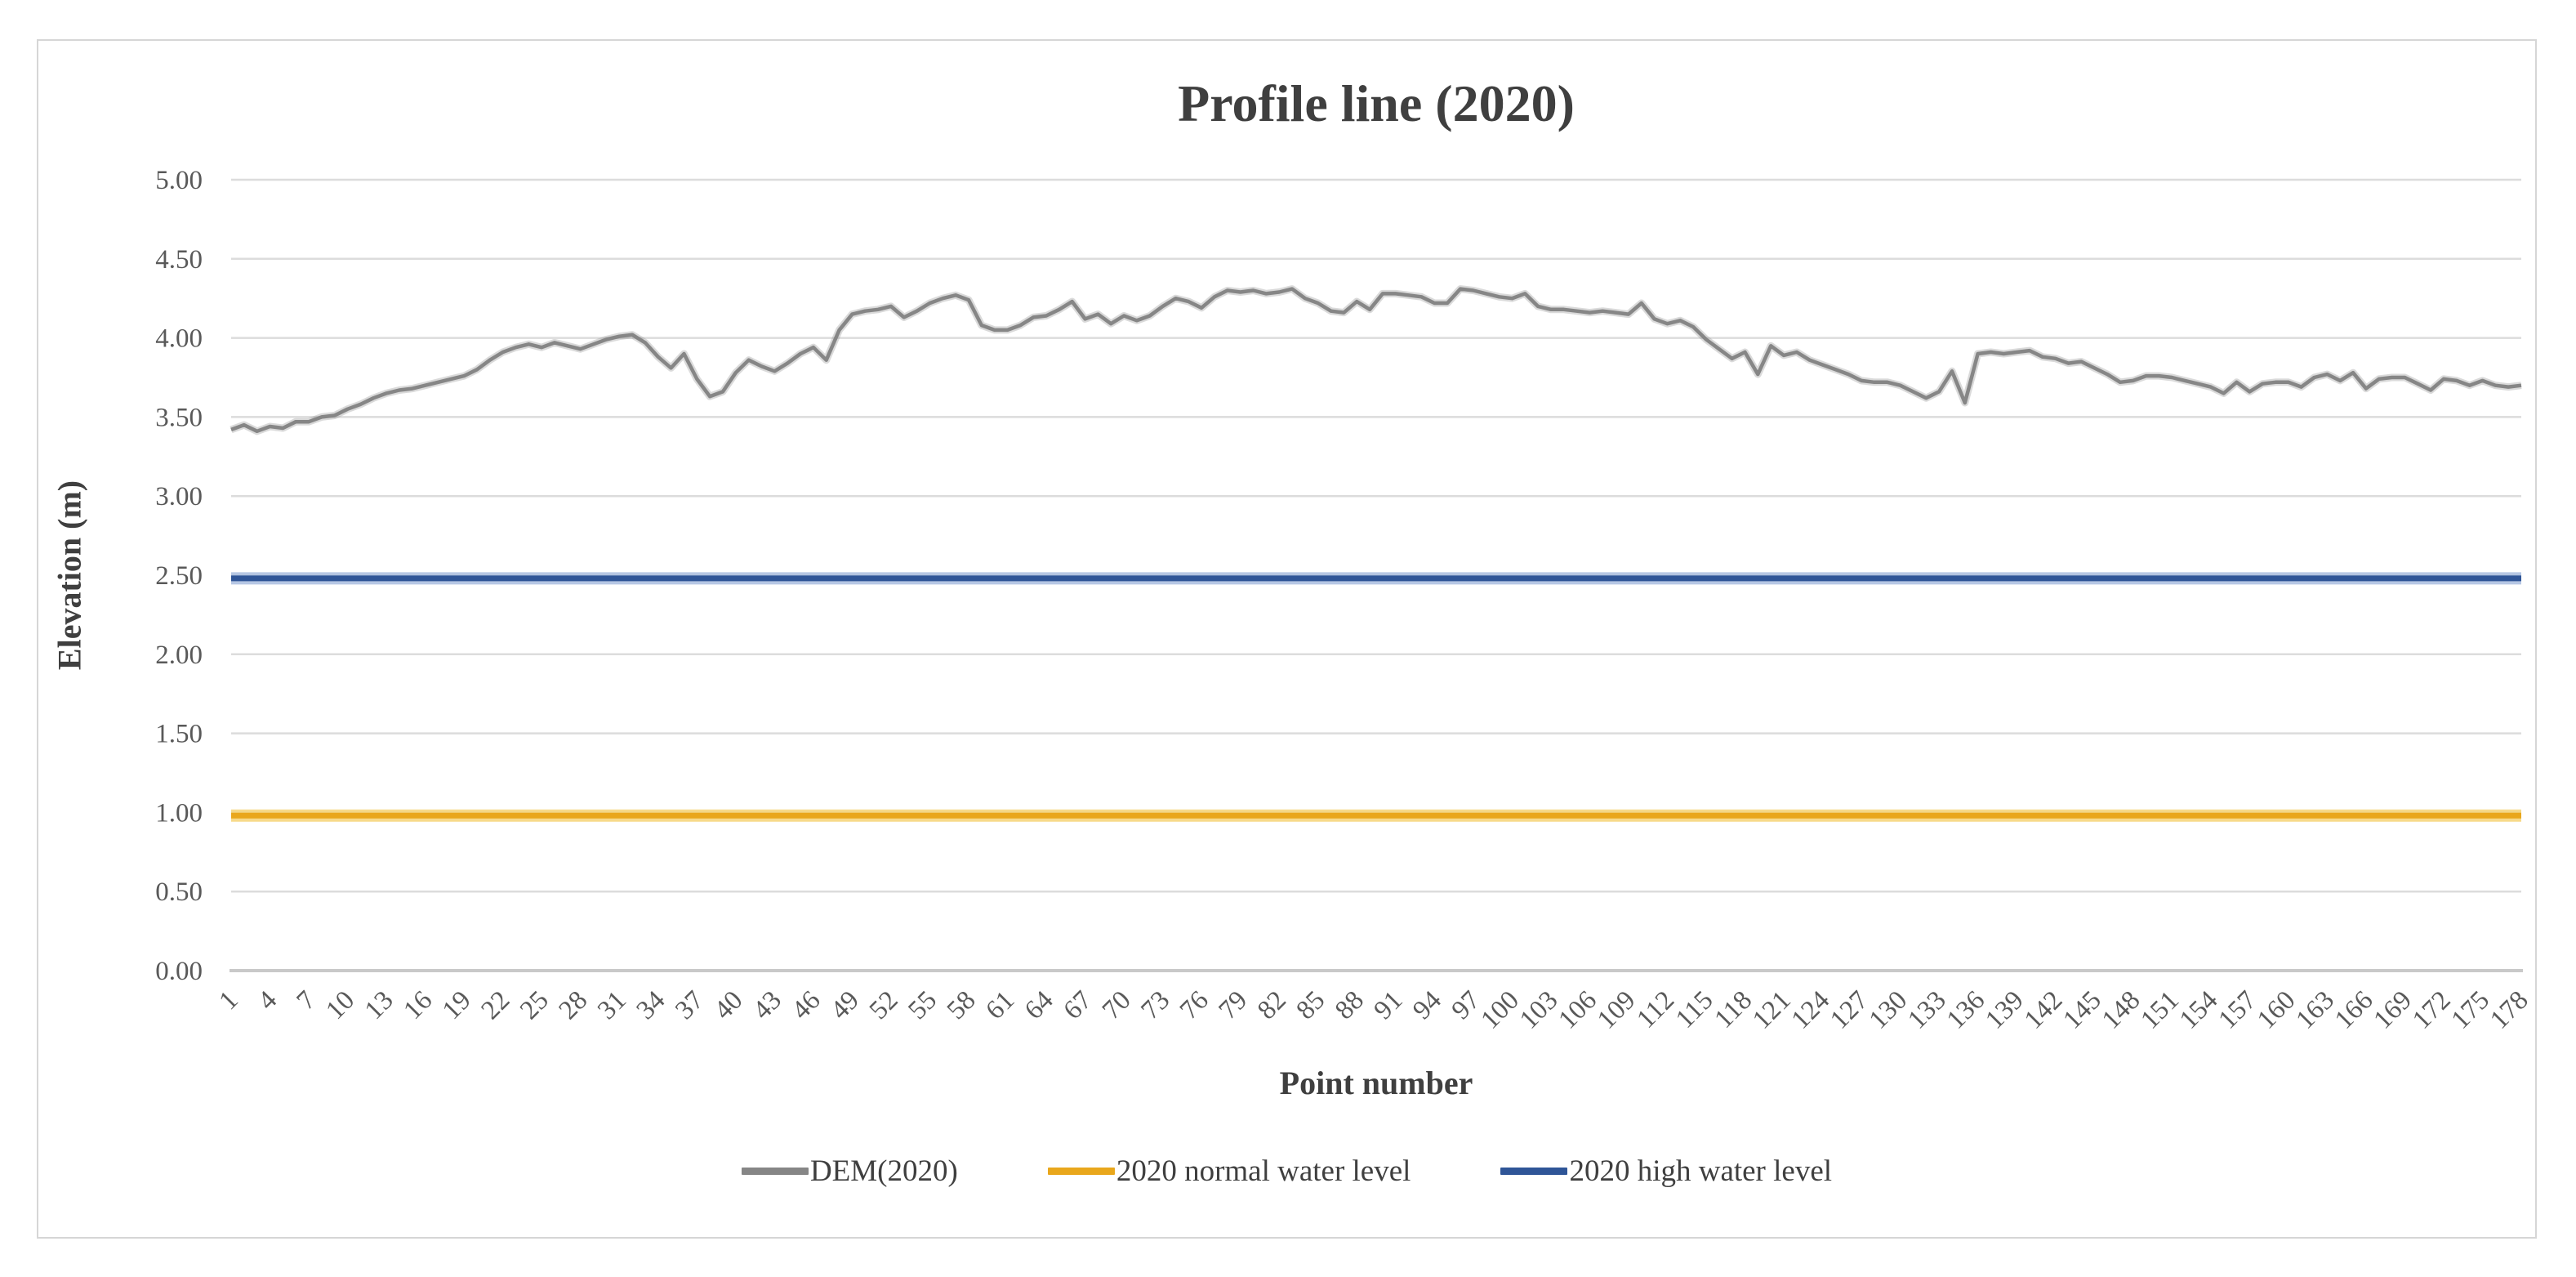 This screenshot has height=1277, width=2576. What do you see at coordinates (1376, 103) in the screenshot?
I see `chart-title: Profile line (2020)` at bounding box center [1376, 103].